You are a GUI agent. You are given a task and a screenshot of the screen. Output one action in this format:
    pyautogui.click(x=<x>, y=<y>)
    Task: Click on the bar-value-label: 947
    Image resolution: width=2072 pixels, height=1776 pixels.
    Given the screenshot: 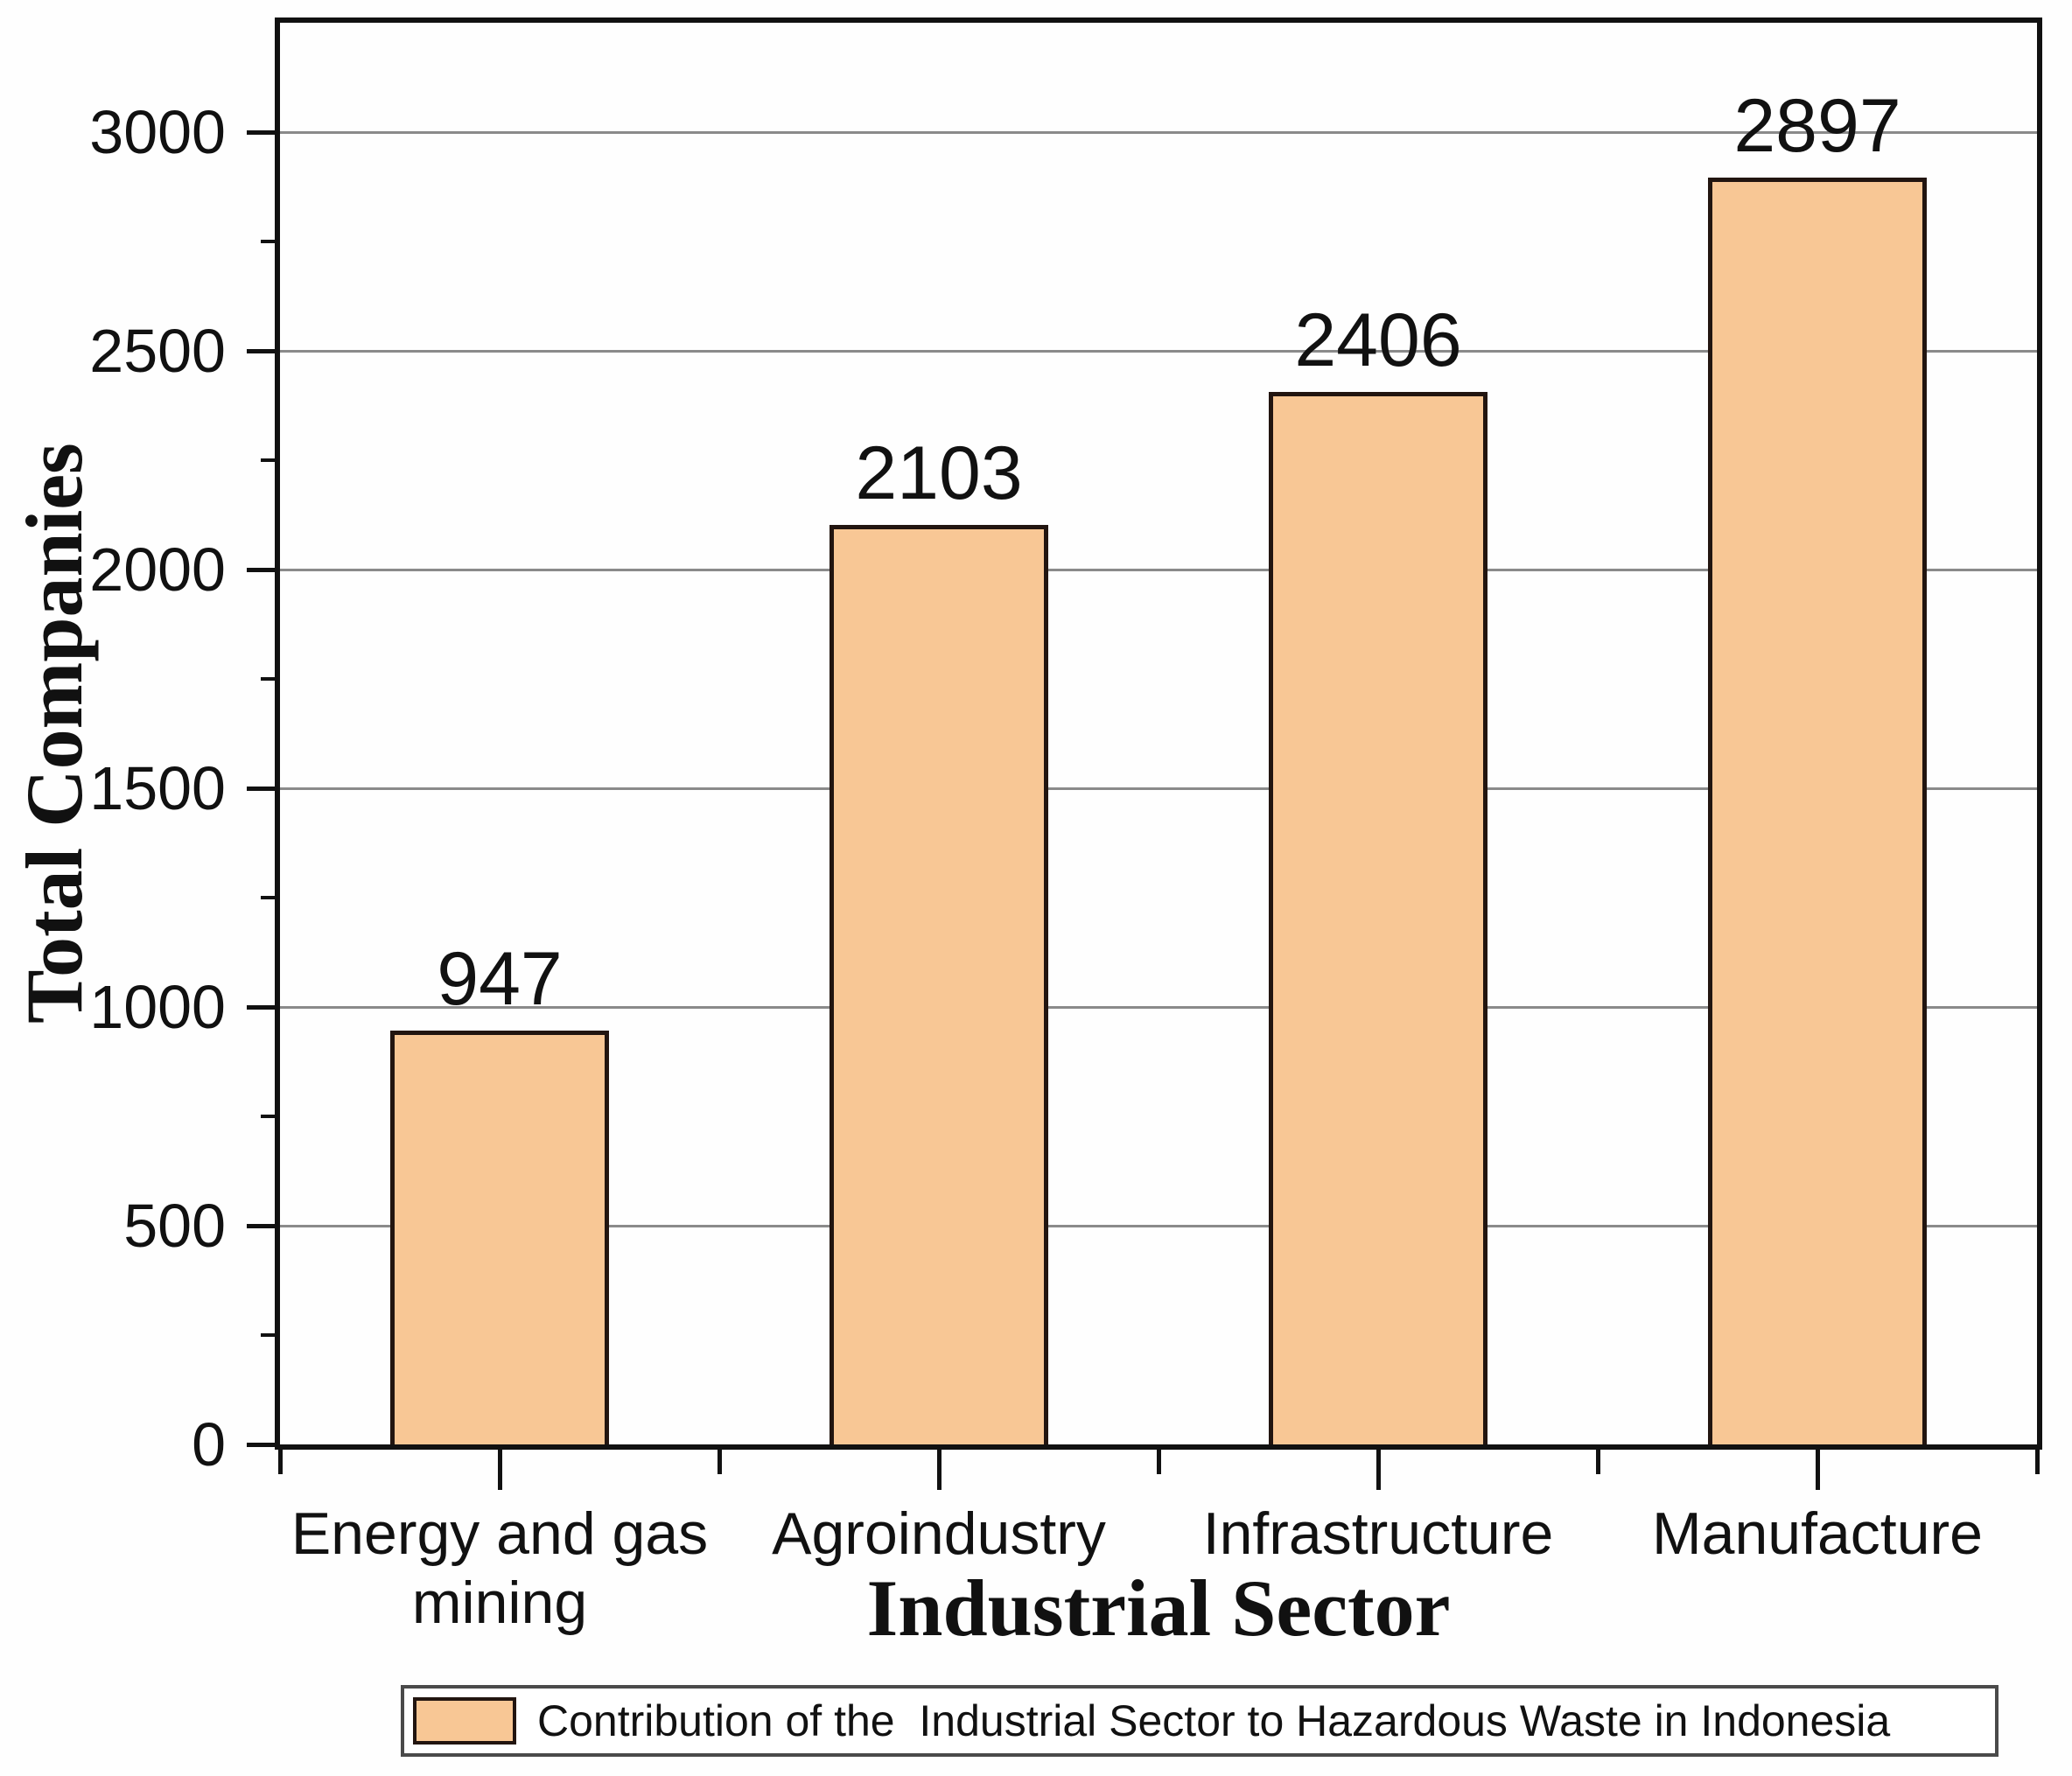 What is the action you would take?
    pyautogui.click(x=500, y=979)
    